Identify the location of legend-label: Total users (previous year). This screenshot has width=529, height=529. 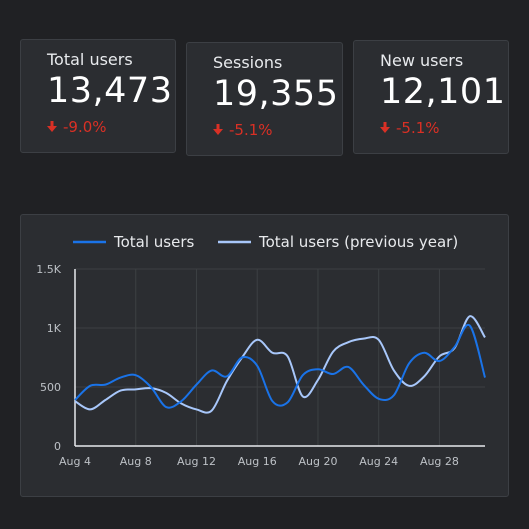
(358, 242).